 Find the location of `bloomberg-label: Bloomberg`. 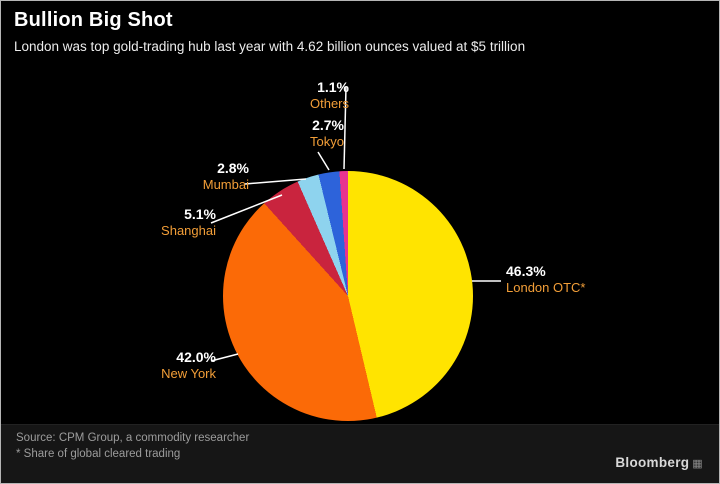

bloomberg-label: Bloomberg is located at coordinates (652, 462).